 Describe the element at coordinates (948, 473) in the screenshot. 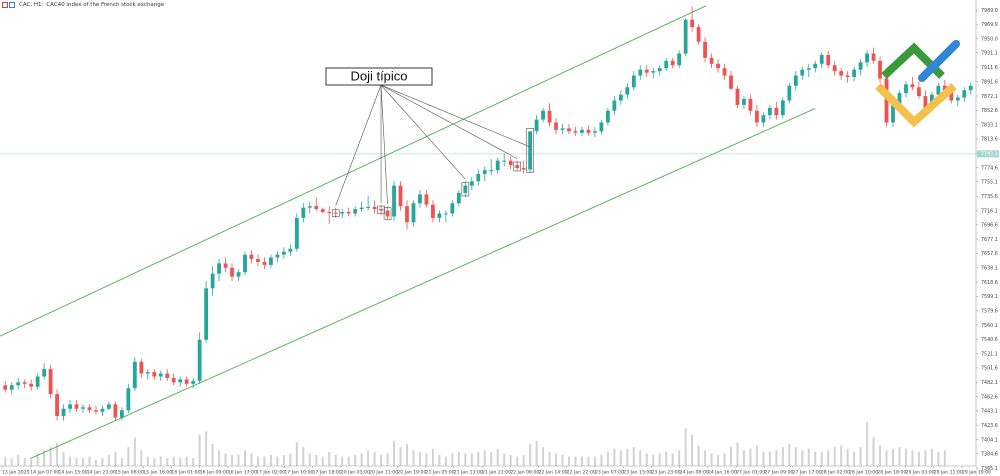

I see `time-tick-label: 29 Jan 11:00` at that location.